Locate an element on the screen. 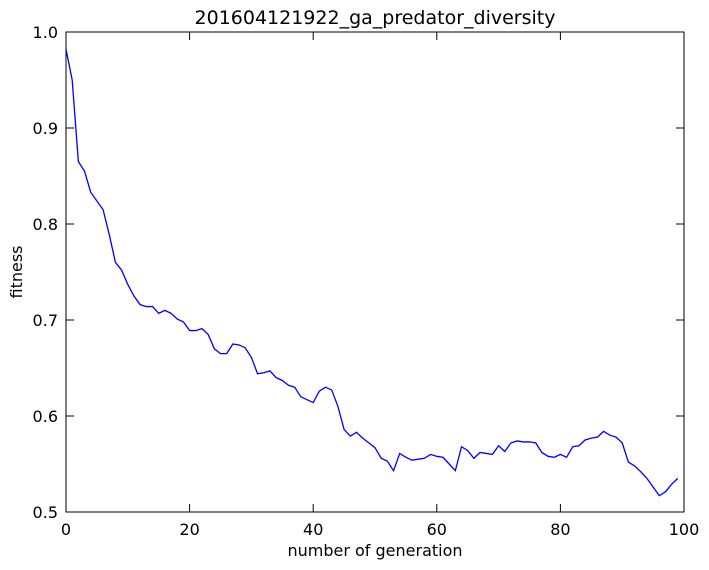 Image resolution: width=709 pixels, height=570 pixels. x-tick-label: 100 is located at coordinates (684, 529).